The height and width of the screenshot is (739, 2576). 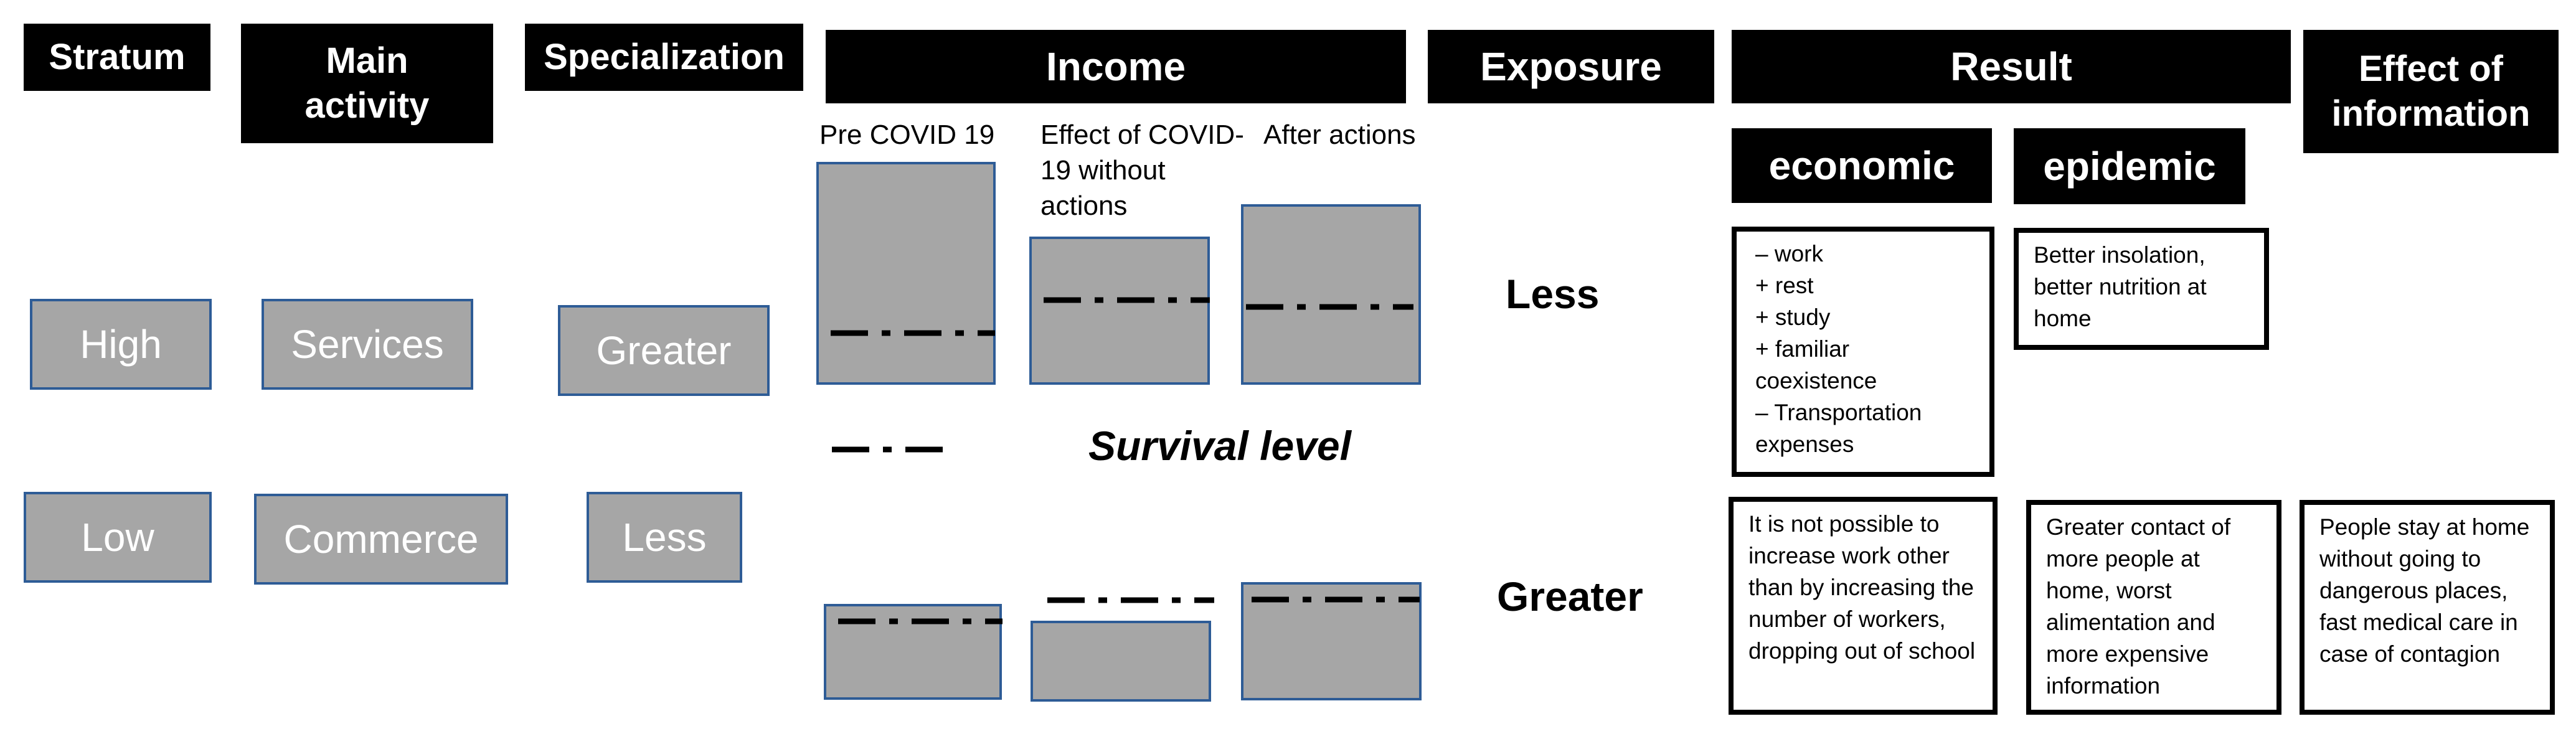 What do you see at coordinates (1331, 294) in the screenshot?
I see `income-bar-high-after` at bounding box center [1331, 294].